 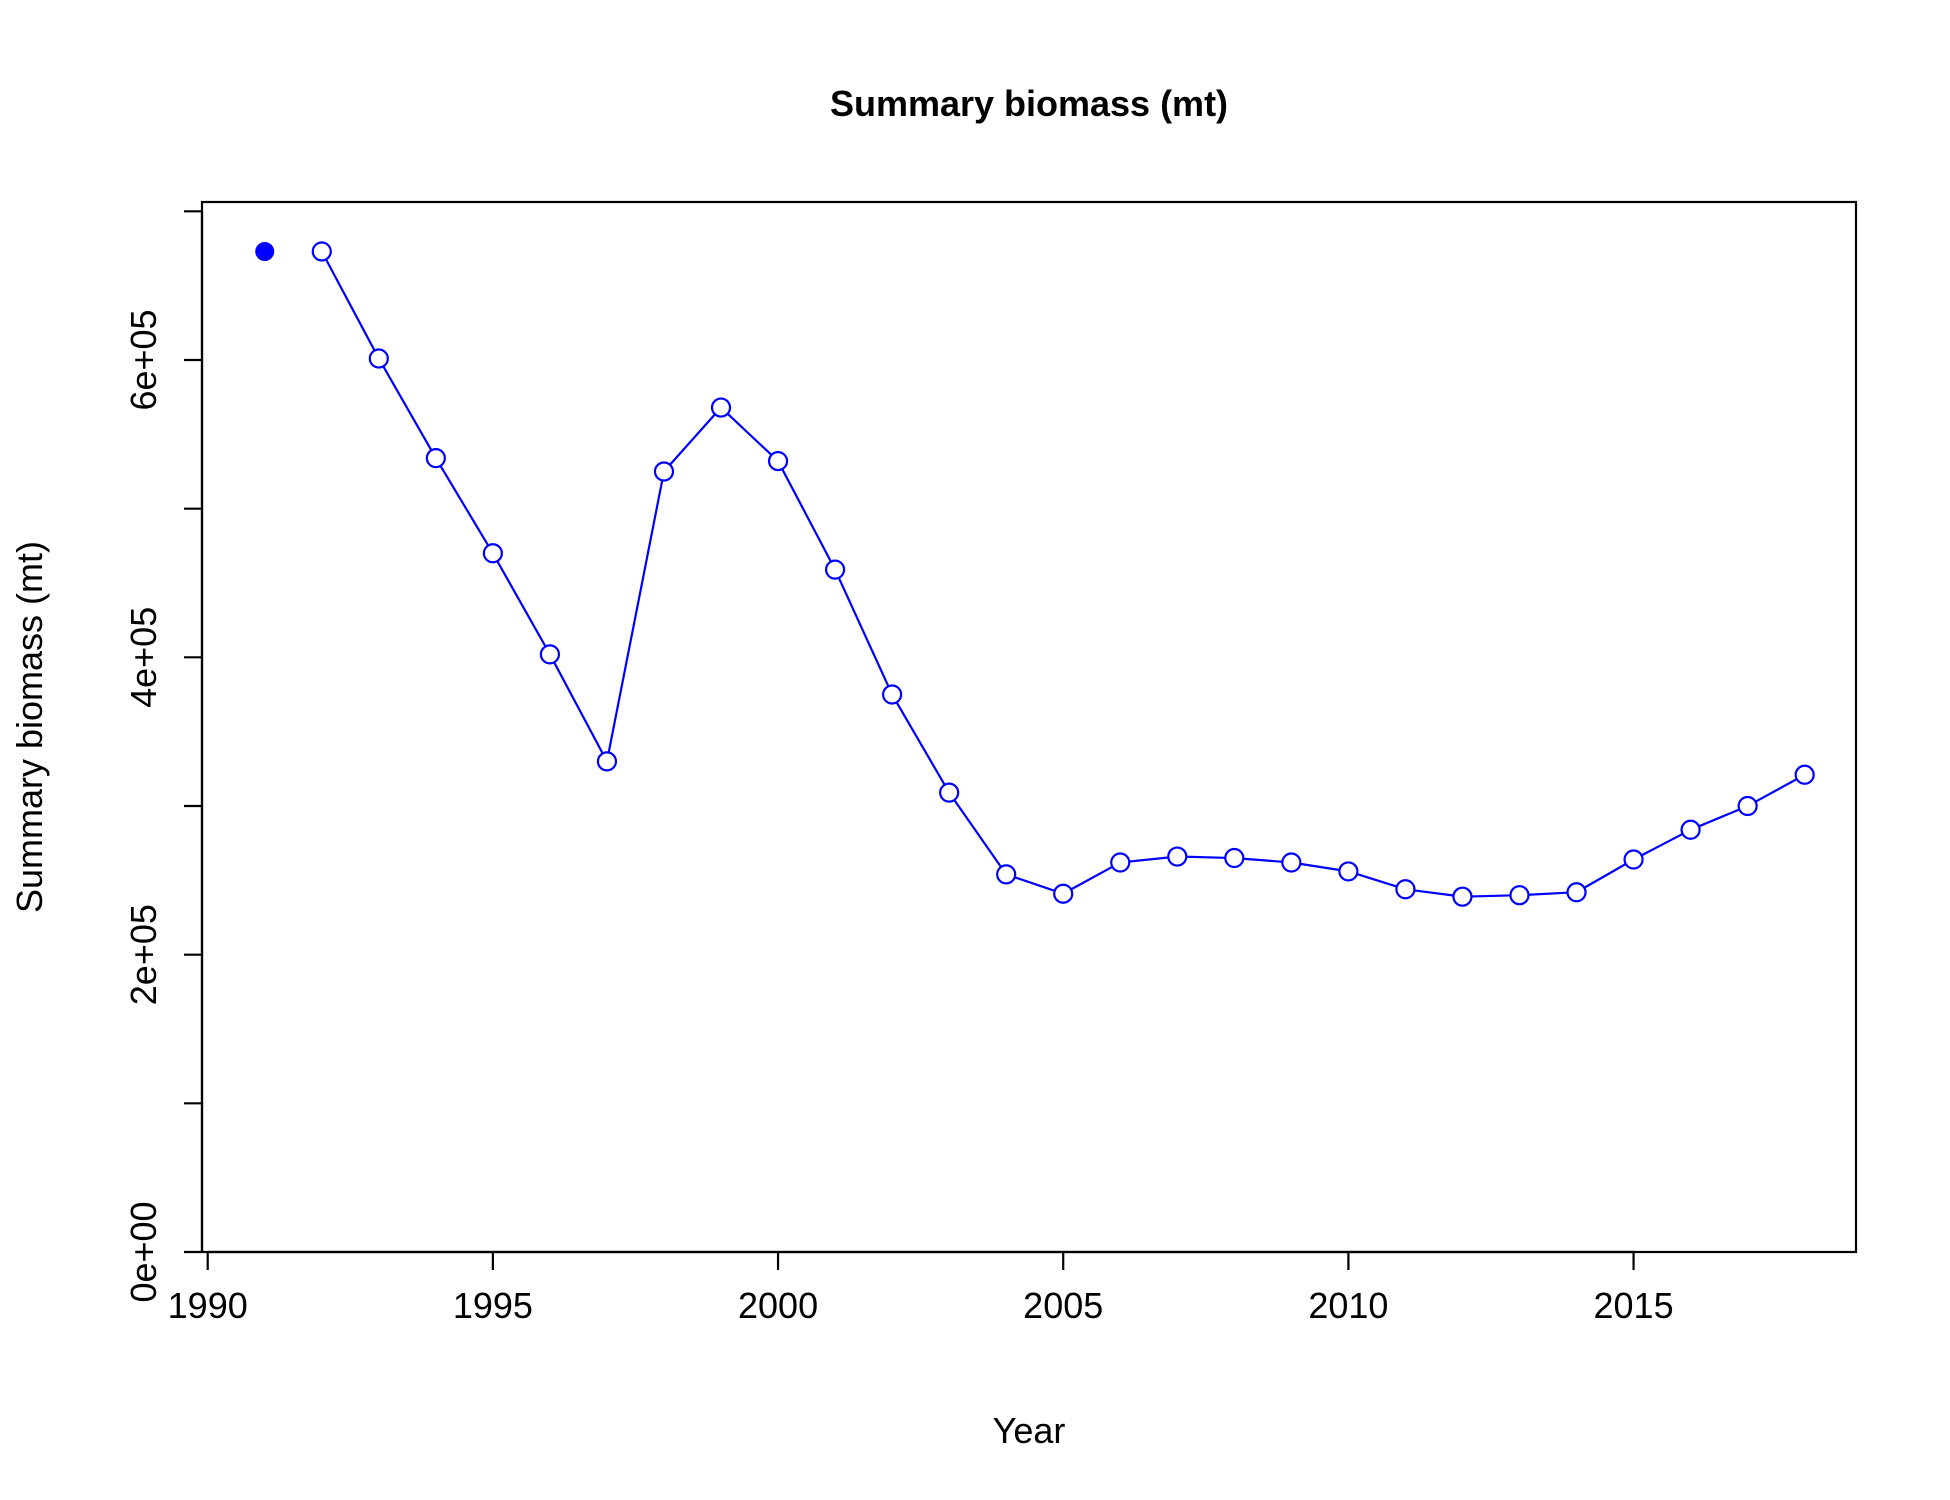 I want to click on initial-data-point, so click(x=265, y=251).